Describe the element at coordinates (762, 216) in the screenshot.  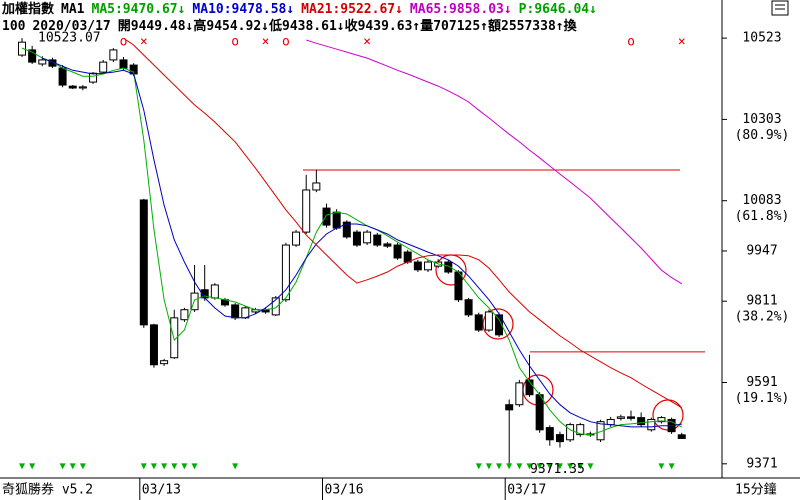
I see `fib-label: (61.8%)` at that location.